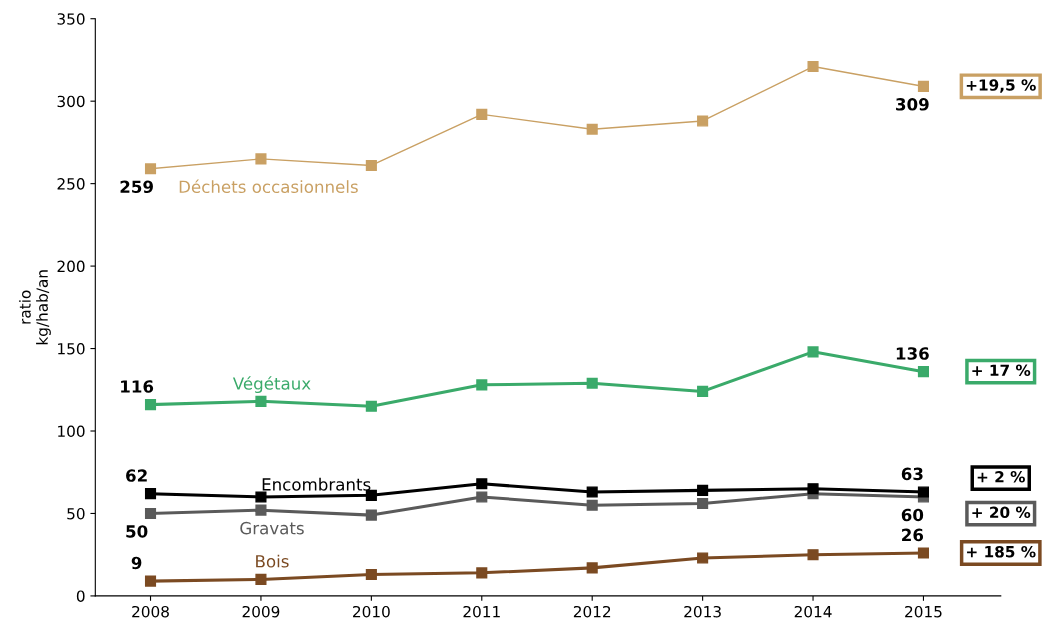  I want to click on data-label: 62, so click(136, 475).